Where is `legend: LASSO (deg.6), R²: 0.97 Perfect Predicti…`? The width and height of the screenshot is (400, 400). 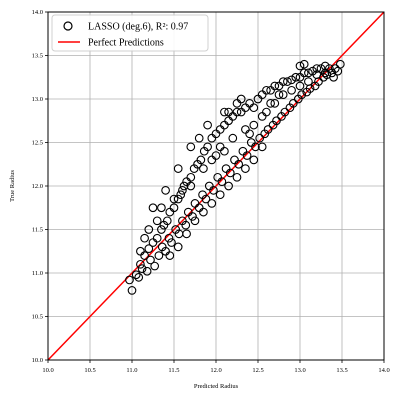 legend: LASSO (deg.6), R²: 0.97 Perfect Predicti… is located at coordinates (130, 33).